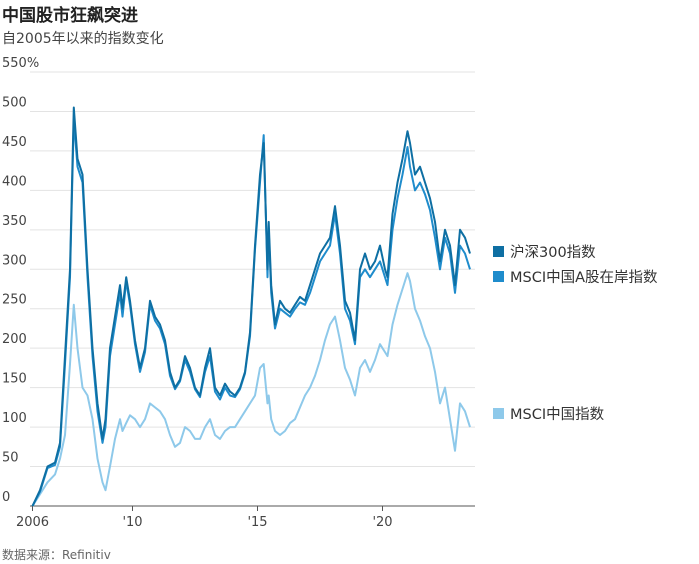 The width and height of the screenshot is (699, 564). What do you see at coordinates (14, 221) in the screenshot?
I see `y-tick-label: 350` at bounding box center [14, 221].